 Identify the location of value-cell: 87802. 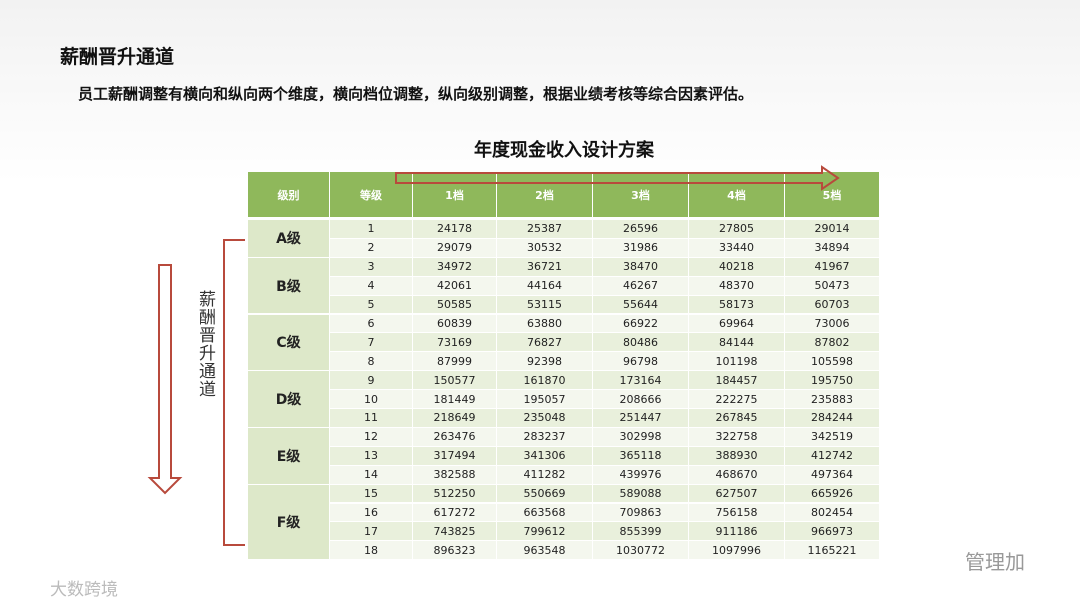
(832, 343).